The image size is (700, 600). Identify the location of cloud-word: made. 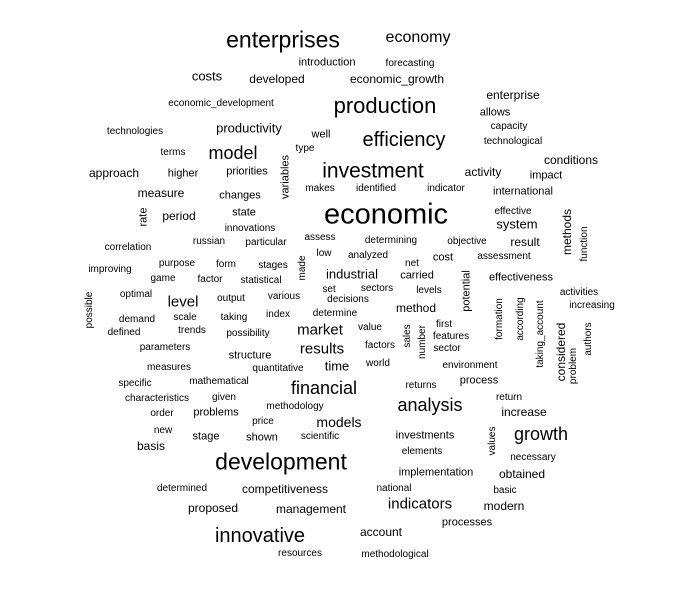
(302, 268).